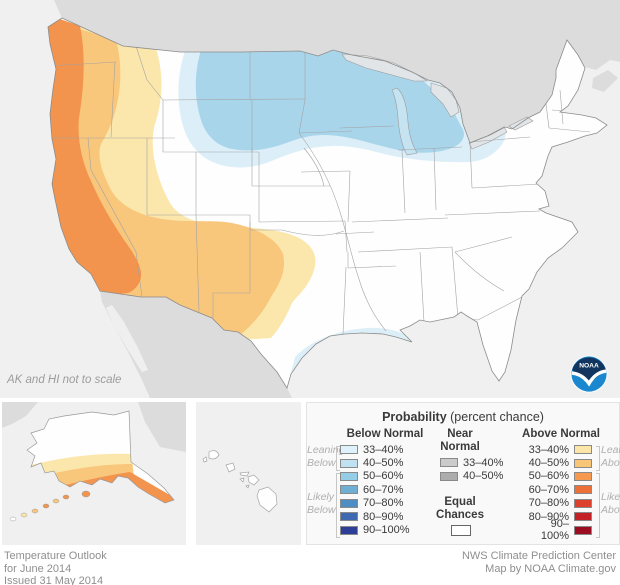  I want to click on lake-superior, so click(385, 67).